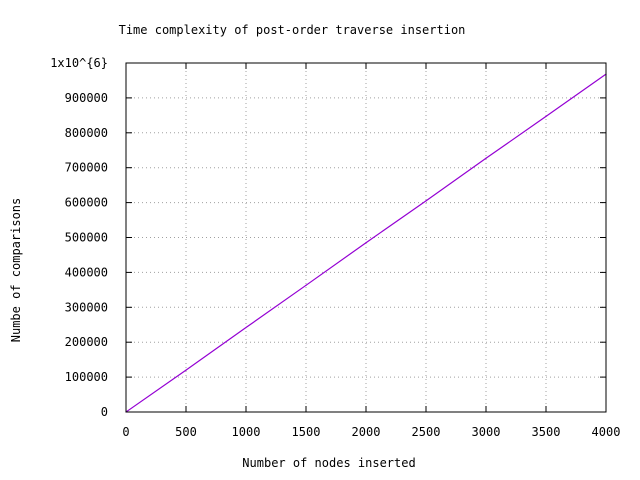 The image size is (640, 480). What do you see at coordinates (86, 377) in the screenshot?
I see `y-tick-label: 100000` at bounding box center [86, 377].